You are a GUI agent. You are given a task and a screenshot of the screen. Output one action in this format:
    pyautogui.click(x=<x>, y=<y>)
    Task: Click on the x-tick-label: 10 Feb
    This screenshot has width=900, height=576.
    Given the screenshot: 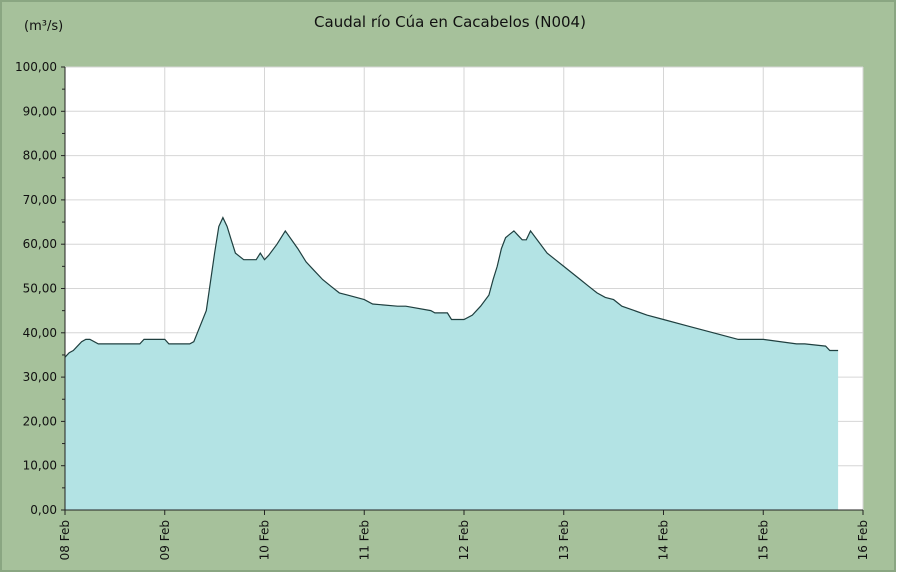 What is the action you would take?
    pyautogui.click(x=265, y=540)
    